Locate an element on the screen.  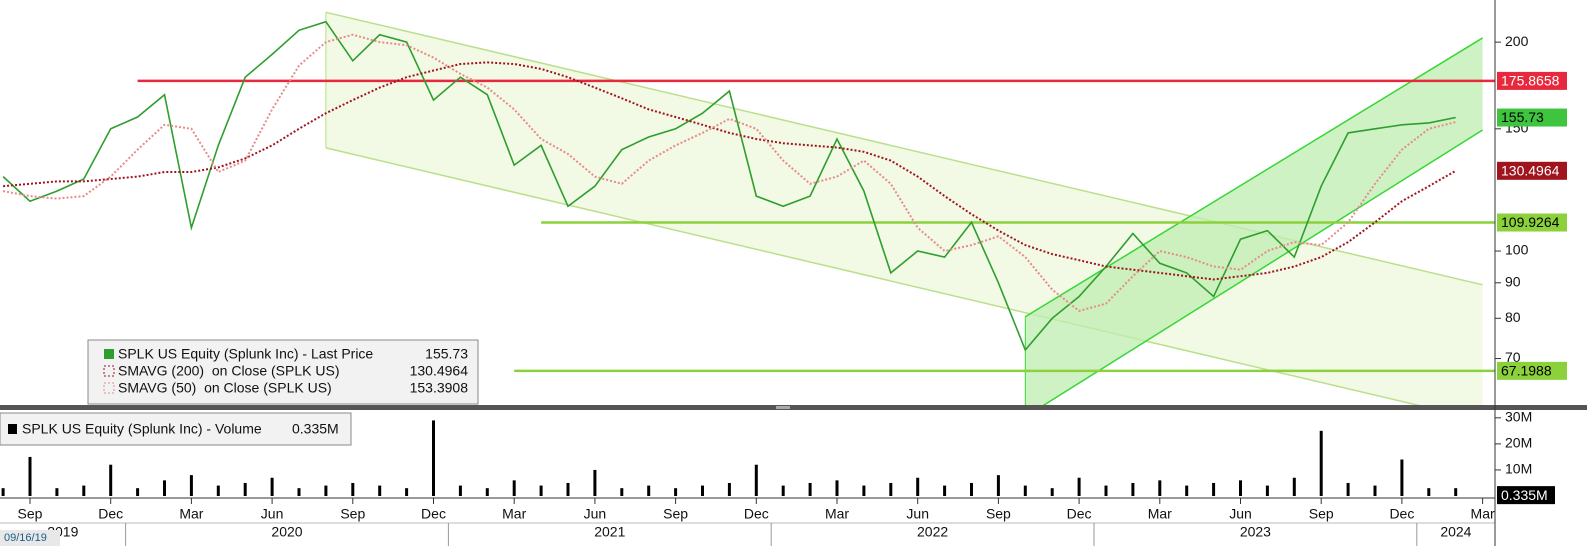
level-label: 109.9264 is located at coordinates (1530, 222).